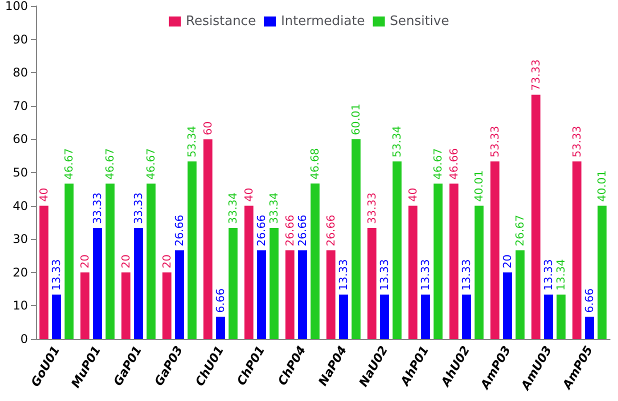 The height and width of the screenshot is (401, 618). I want to click on y-tick-label: 10, so click(20, 305).